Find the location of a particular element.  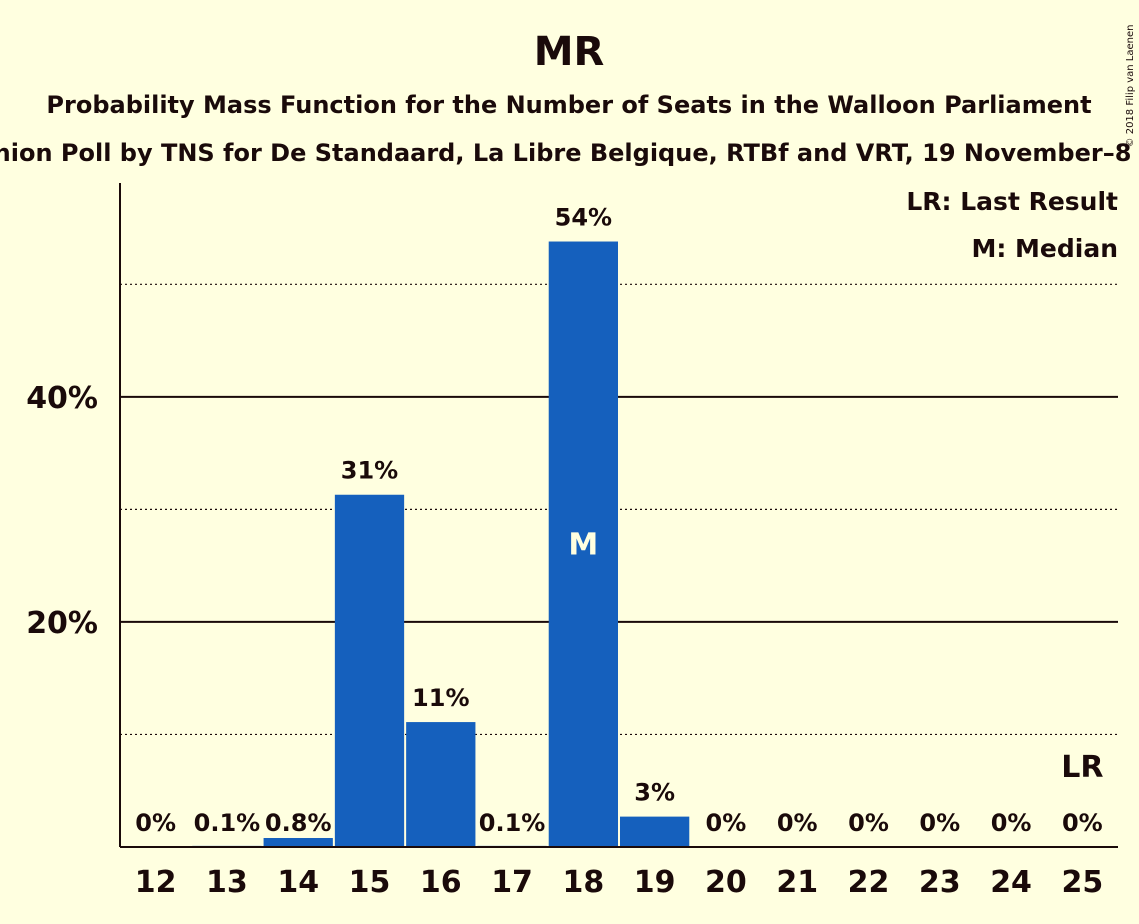

x-tick-label: 23 is located at coordinates (940, 882).